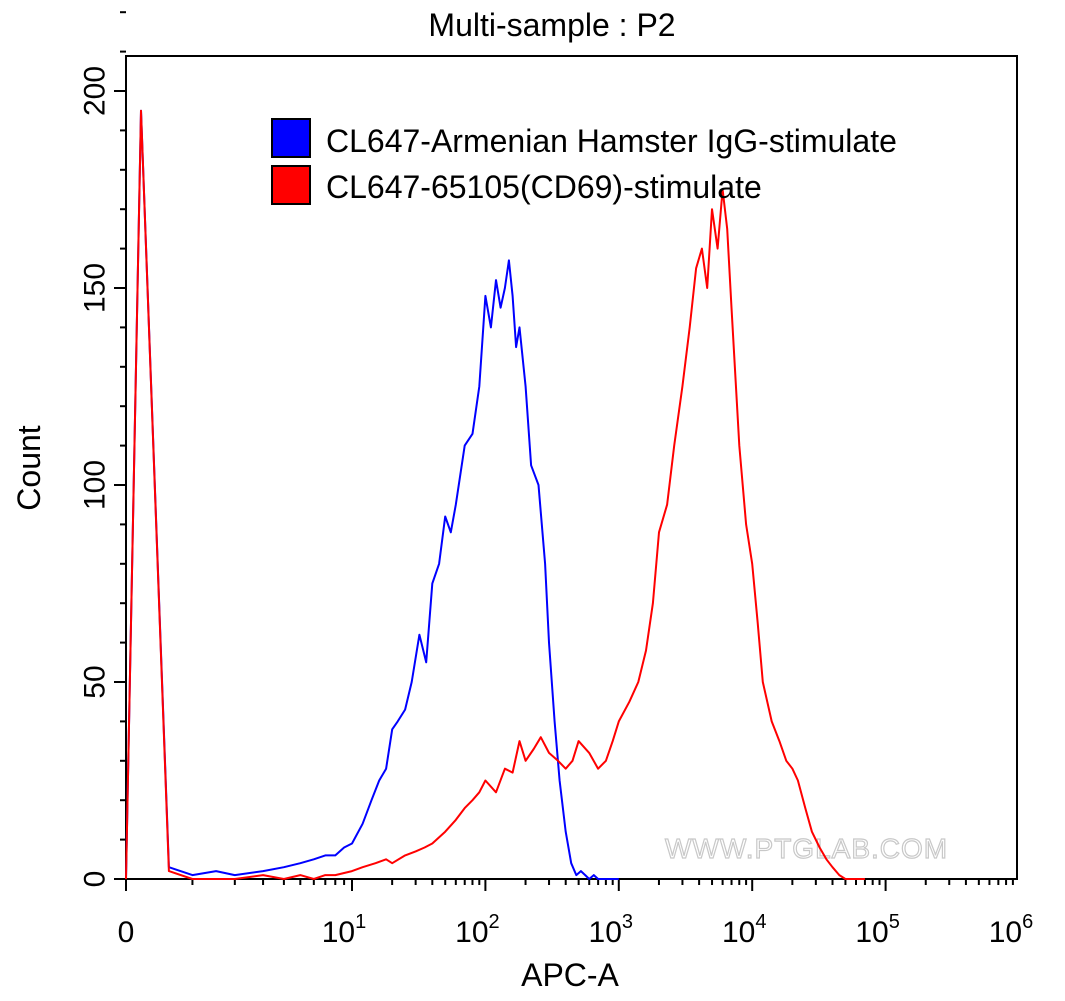 This screenshot has height=1001, width=1065. What do you see at coordinates (544, 187) in the screenshot?
I see `legend-label-cd69: CL647-65105(CD69)-stimulate` at bounding box center [544, 187].